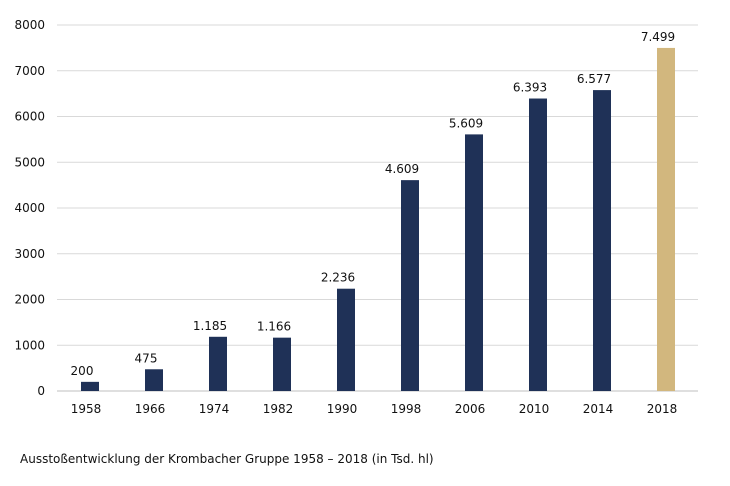 The width and height of the screenshot is (730, 486). Describe the element at coordinates (29, 117) in the screenshot. I see `y-tick-label: 6000` at that location.